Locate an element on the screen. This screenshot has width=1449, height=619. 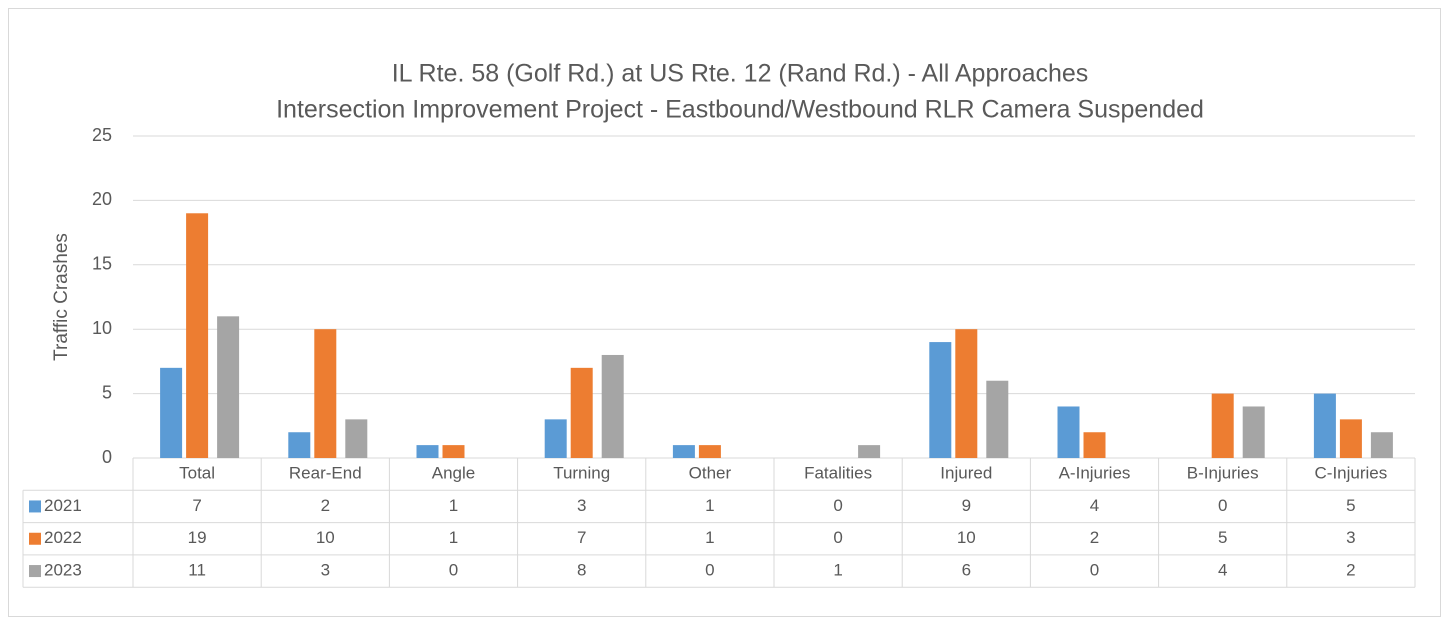
y-axis-label: Traffic Crashes is located at coordinates (61, 297).